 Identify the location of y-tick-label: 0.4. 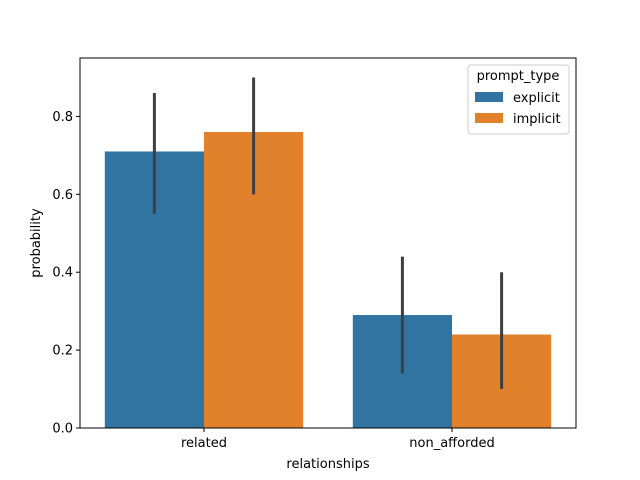
(62, 273).